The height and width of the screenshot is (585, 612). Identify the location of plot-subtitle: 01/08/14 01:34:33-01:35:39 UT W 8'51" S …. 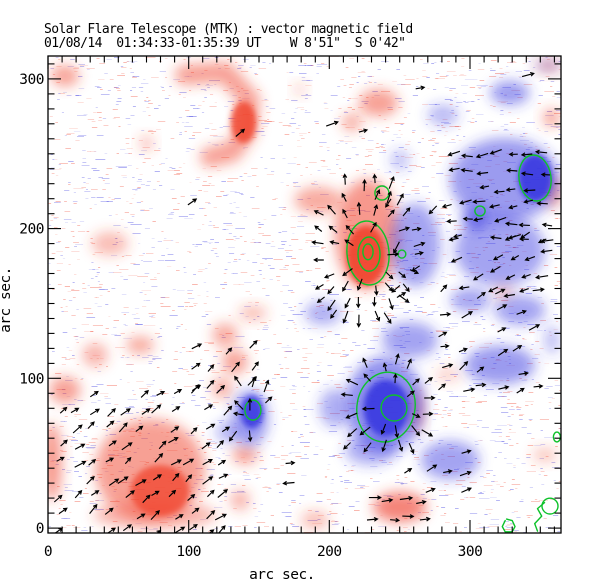
(225, 43).